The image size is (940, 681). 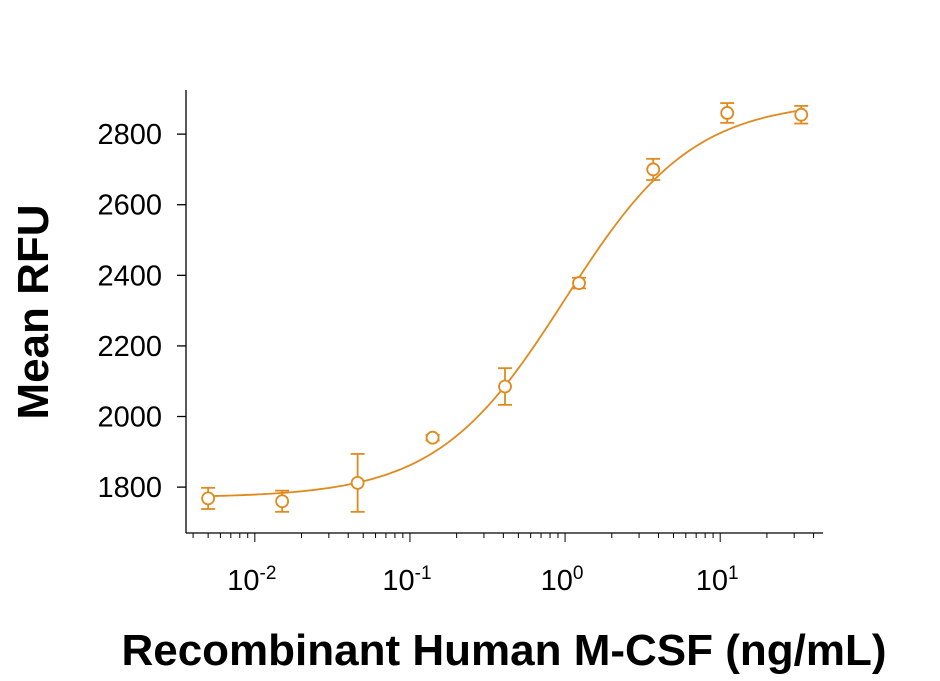 I want to click on y-tick-label: 2200, so click(x=129, y=347).